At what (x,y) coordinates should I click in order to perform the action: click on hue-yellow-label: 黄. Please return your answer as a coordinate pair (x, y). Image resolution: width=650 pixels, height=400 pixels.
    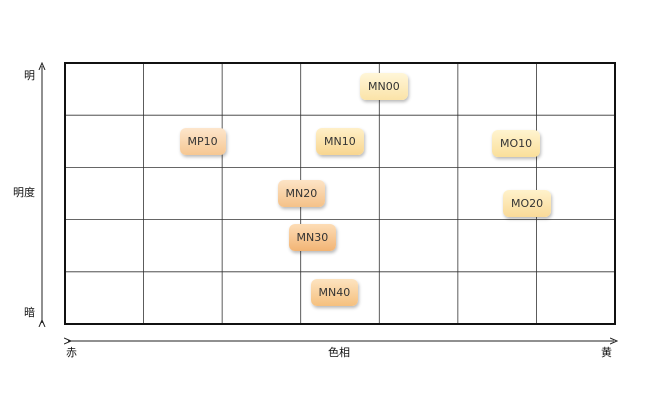
    Looking at the image, I should click on (606, 352).